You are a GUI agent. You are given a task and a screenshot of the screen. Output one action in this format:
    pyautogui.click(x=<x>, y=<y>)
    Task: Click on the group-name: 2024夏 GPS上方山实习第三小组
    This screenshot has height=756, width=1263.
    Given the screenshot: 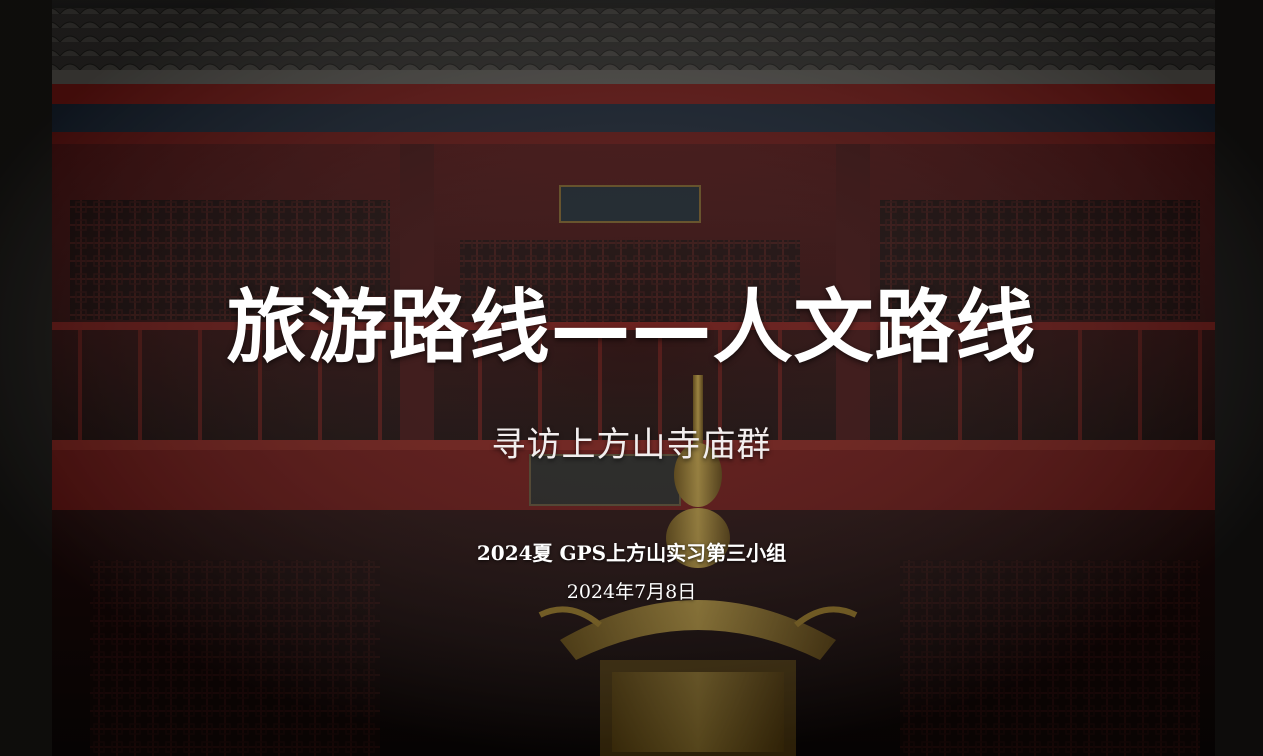 What is the action you would take?
    pyautogui.click(x=631, y=553)
    